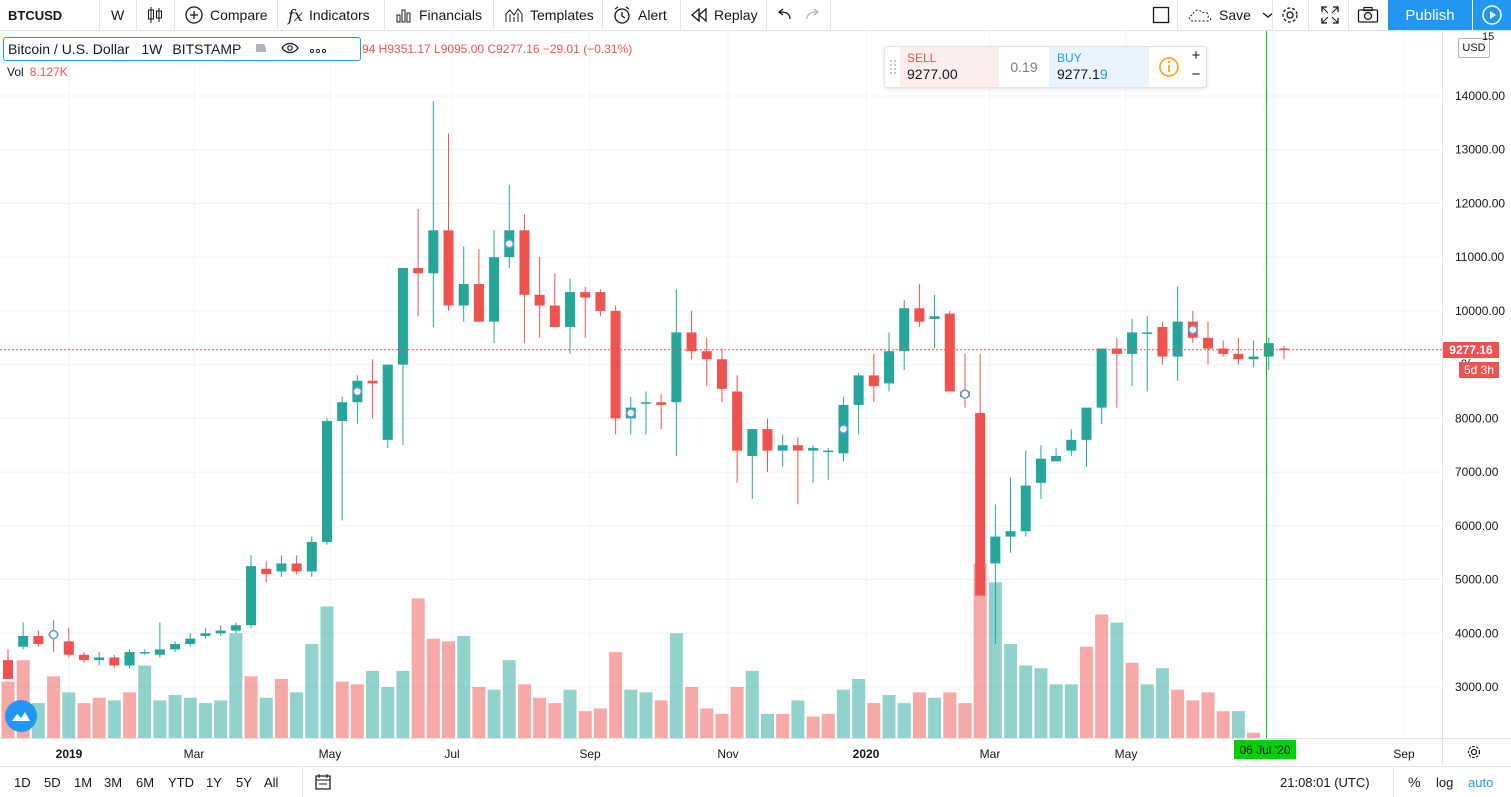  I want to click on play-button, so click(1492, 15).